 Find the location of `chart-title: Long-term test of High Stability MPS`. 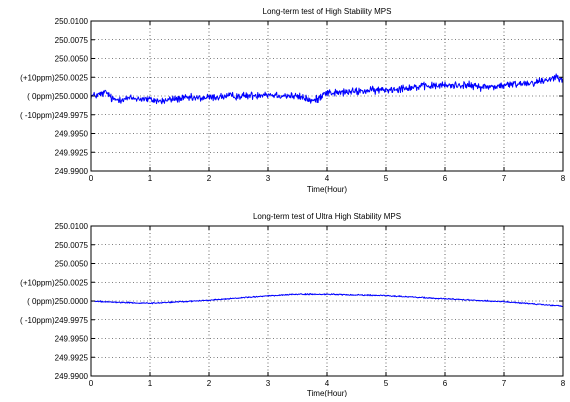

chart-title: Long-term test of High Stability MPS is located at coordinates (327, 11).